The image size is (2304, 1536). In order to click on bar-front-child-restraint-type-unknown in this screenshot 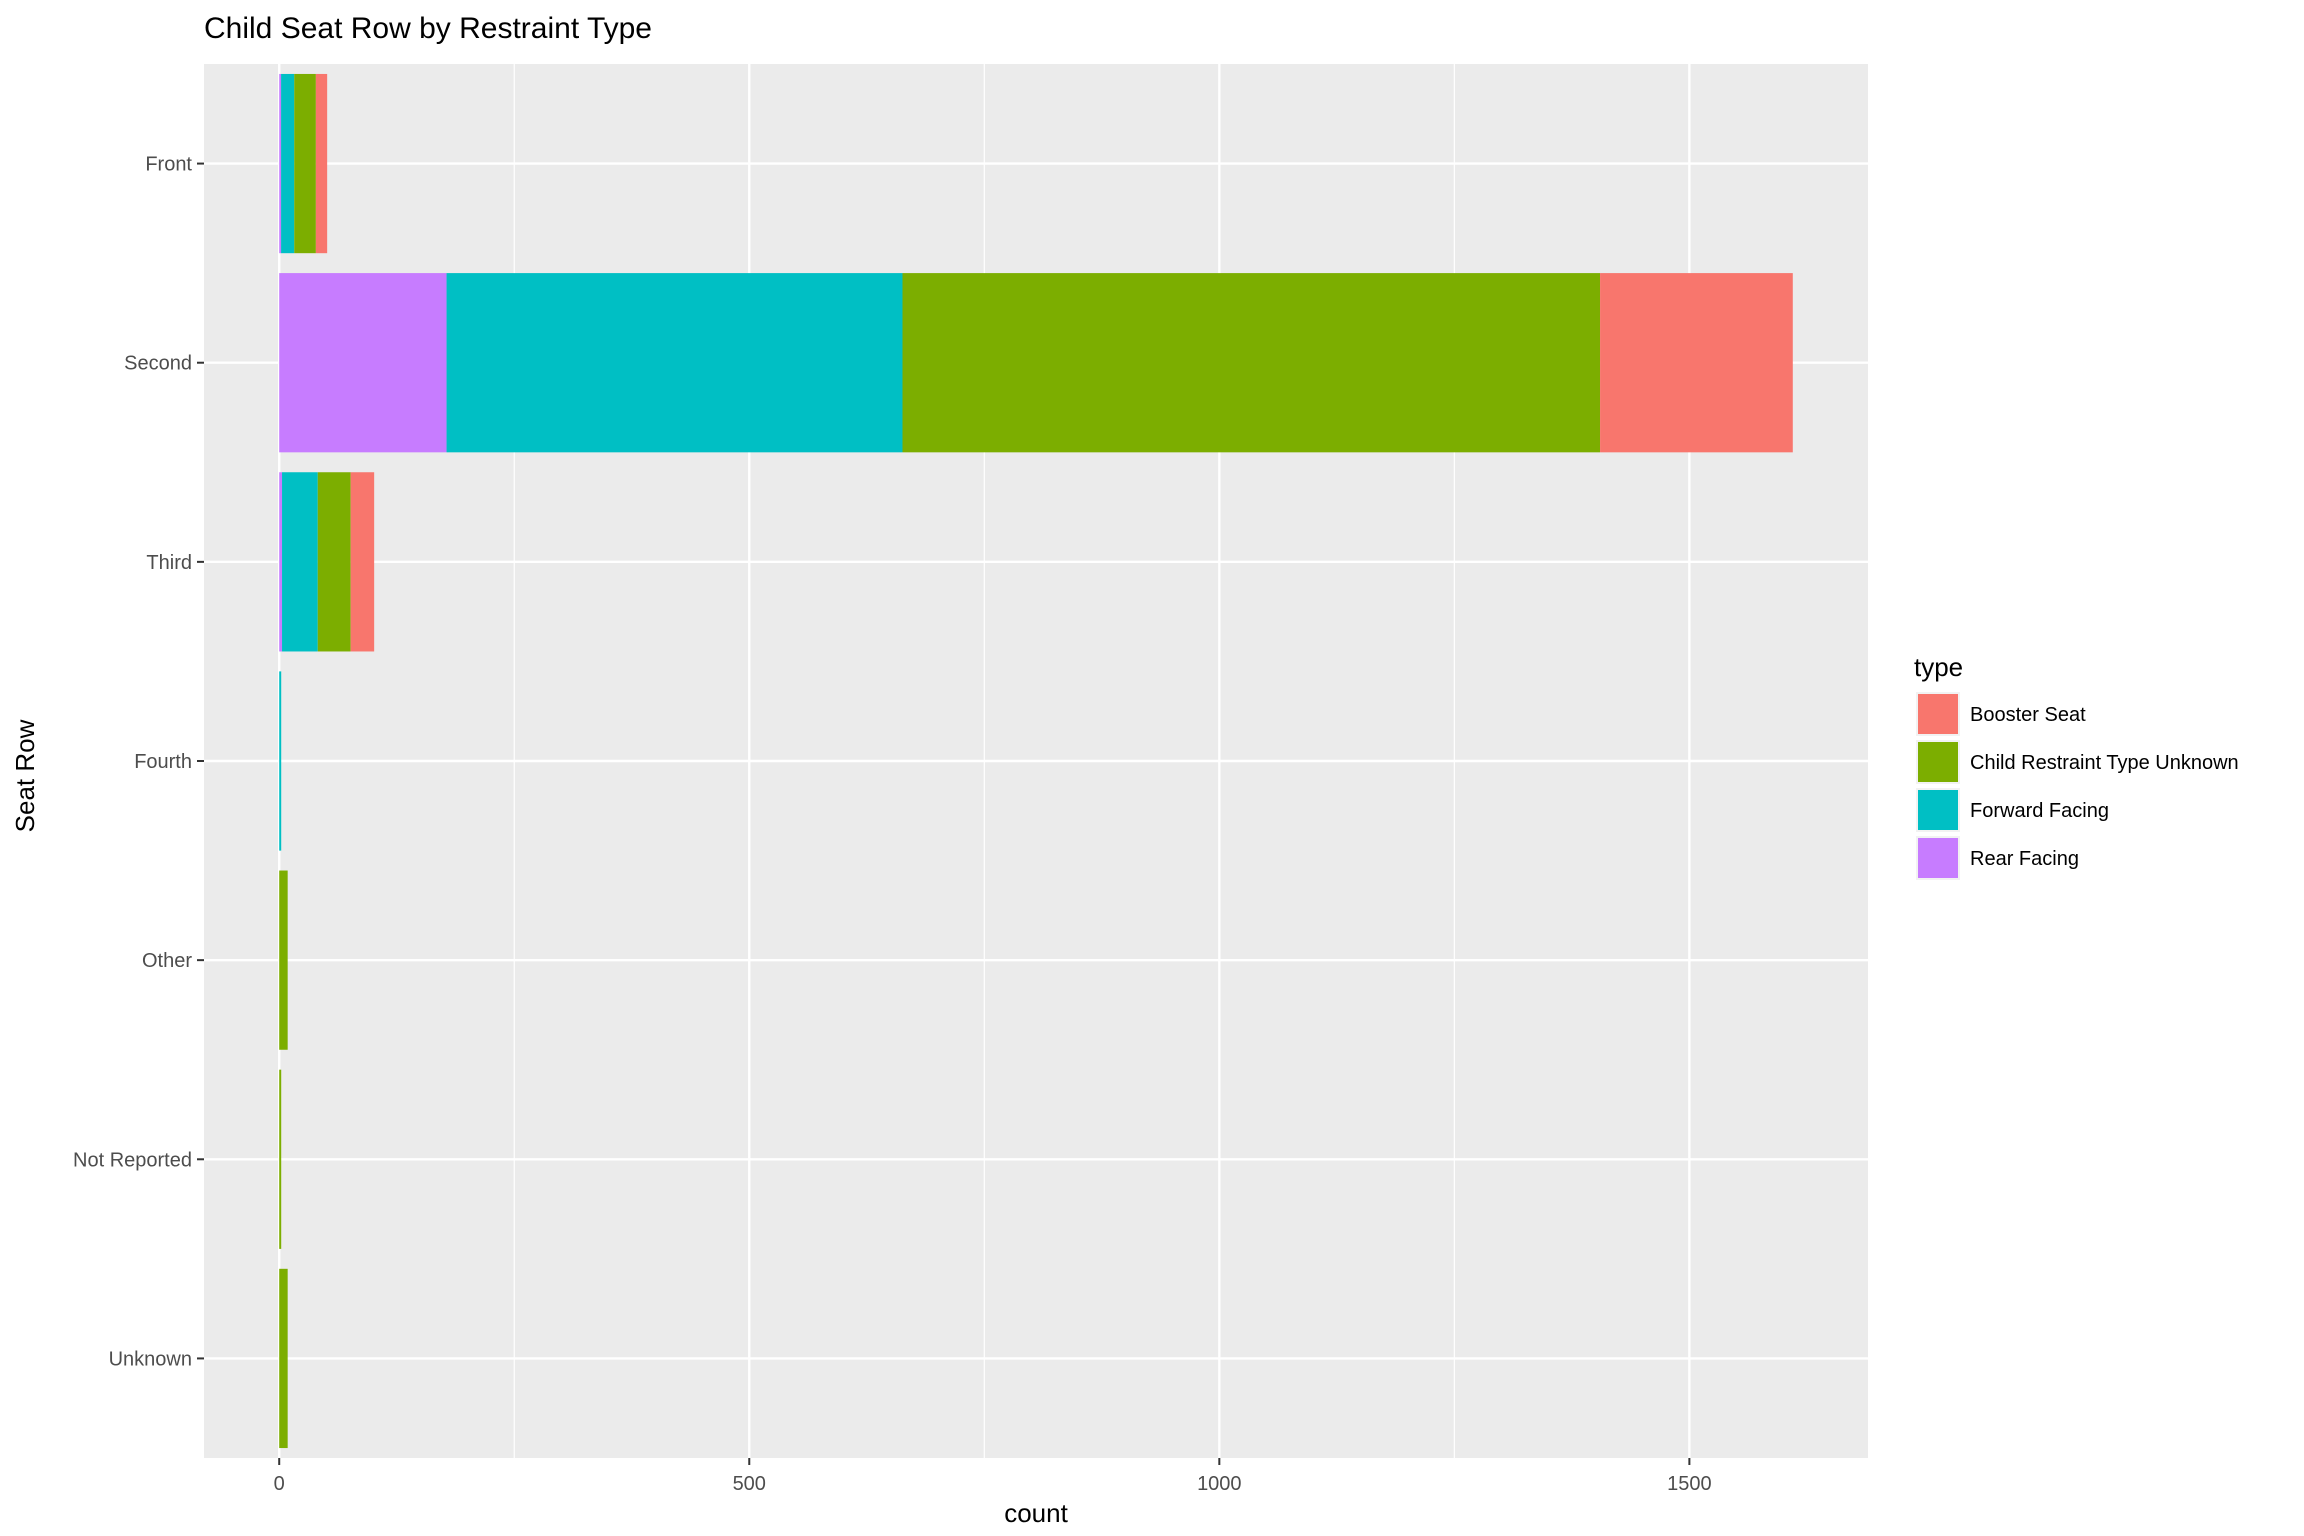, I will do `click(305, 163)`.